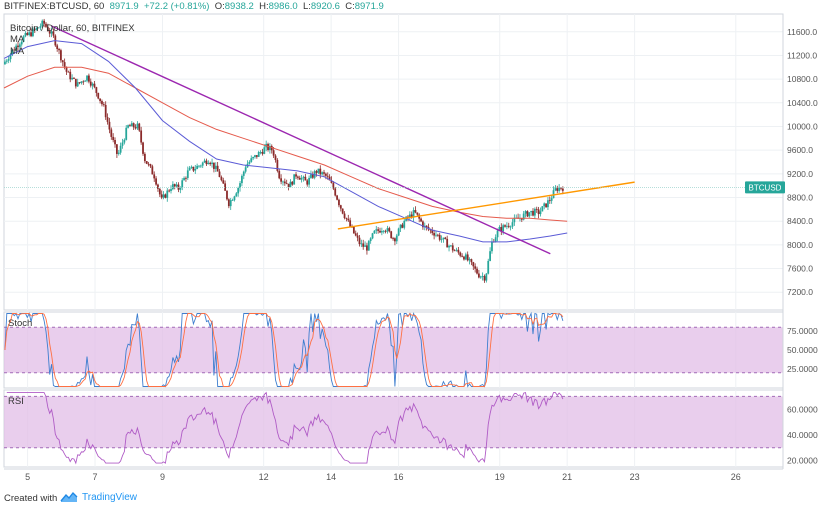  Describe the element at coordinates (264, 477) in the screenshot. I see `time-tick-label: 12` at that location.